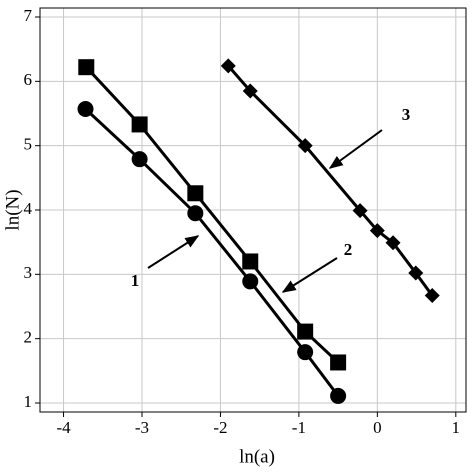  I want to click on x-tick-label: -3, so click(142, 427).